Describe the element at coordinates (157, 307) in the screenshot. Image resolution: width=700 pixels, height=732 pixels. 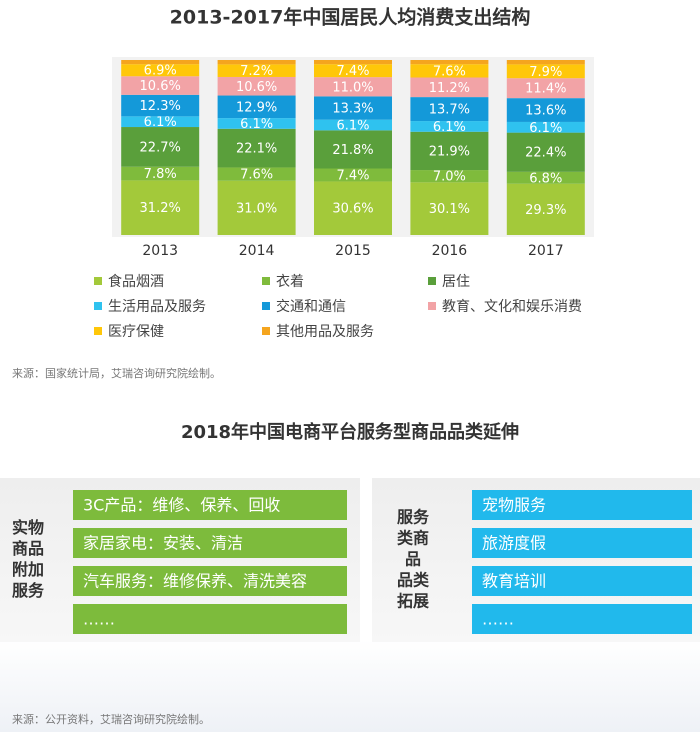
I see `legend-label: 生活用品及服务` at that location.